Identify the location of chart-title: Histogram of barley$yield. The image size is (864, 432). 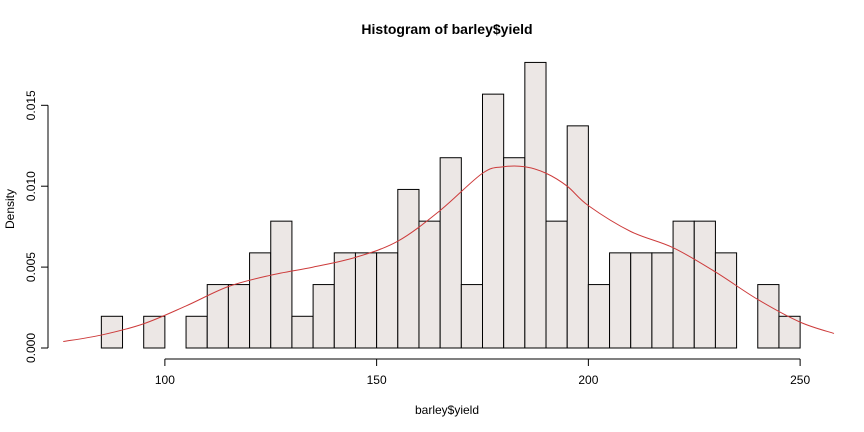
(446, 29).